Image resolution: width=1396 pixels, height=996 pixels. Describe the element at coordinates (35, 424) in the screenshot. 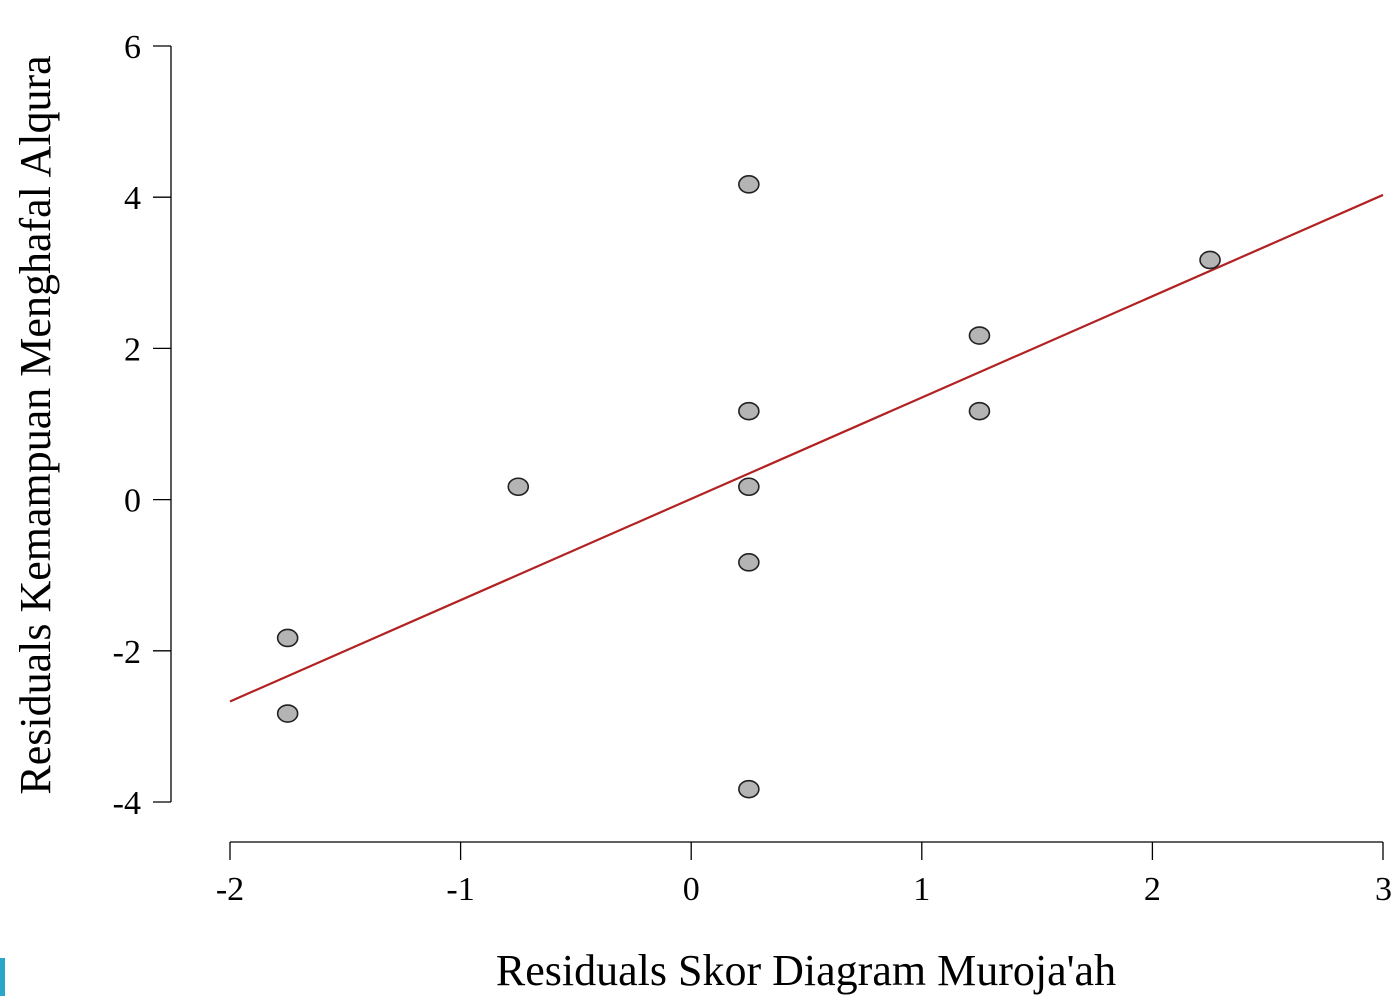

I see `y-axis-title: Residuals Kemampuan Menghafal Alqura` at that location.